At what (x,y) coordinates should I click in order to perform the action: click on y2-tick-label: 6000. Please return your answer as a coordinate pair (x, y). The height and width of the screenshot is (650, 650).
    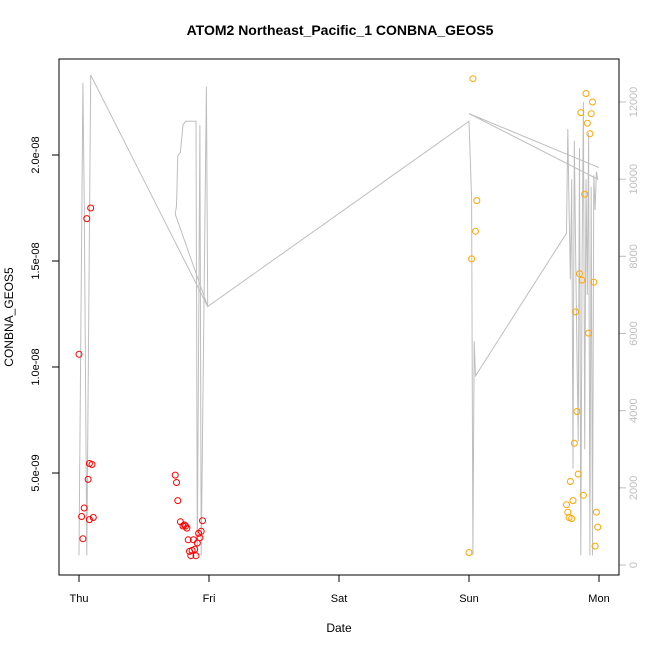
    Looking at the image, I should click on (634, 333).